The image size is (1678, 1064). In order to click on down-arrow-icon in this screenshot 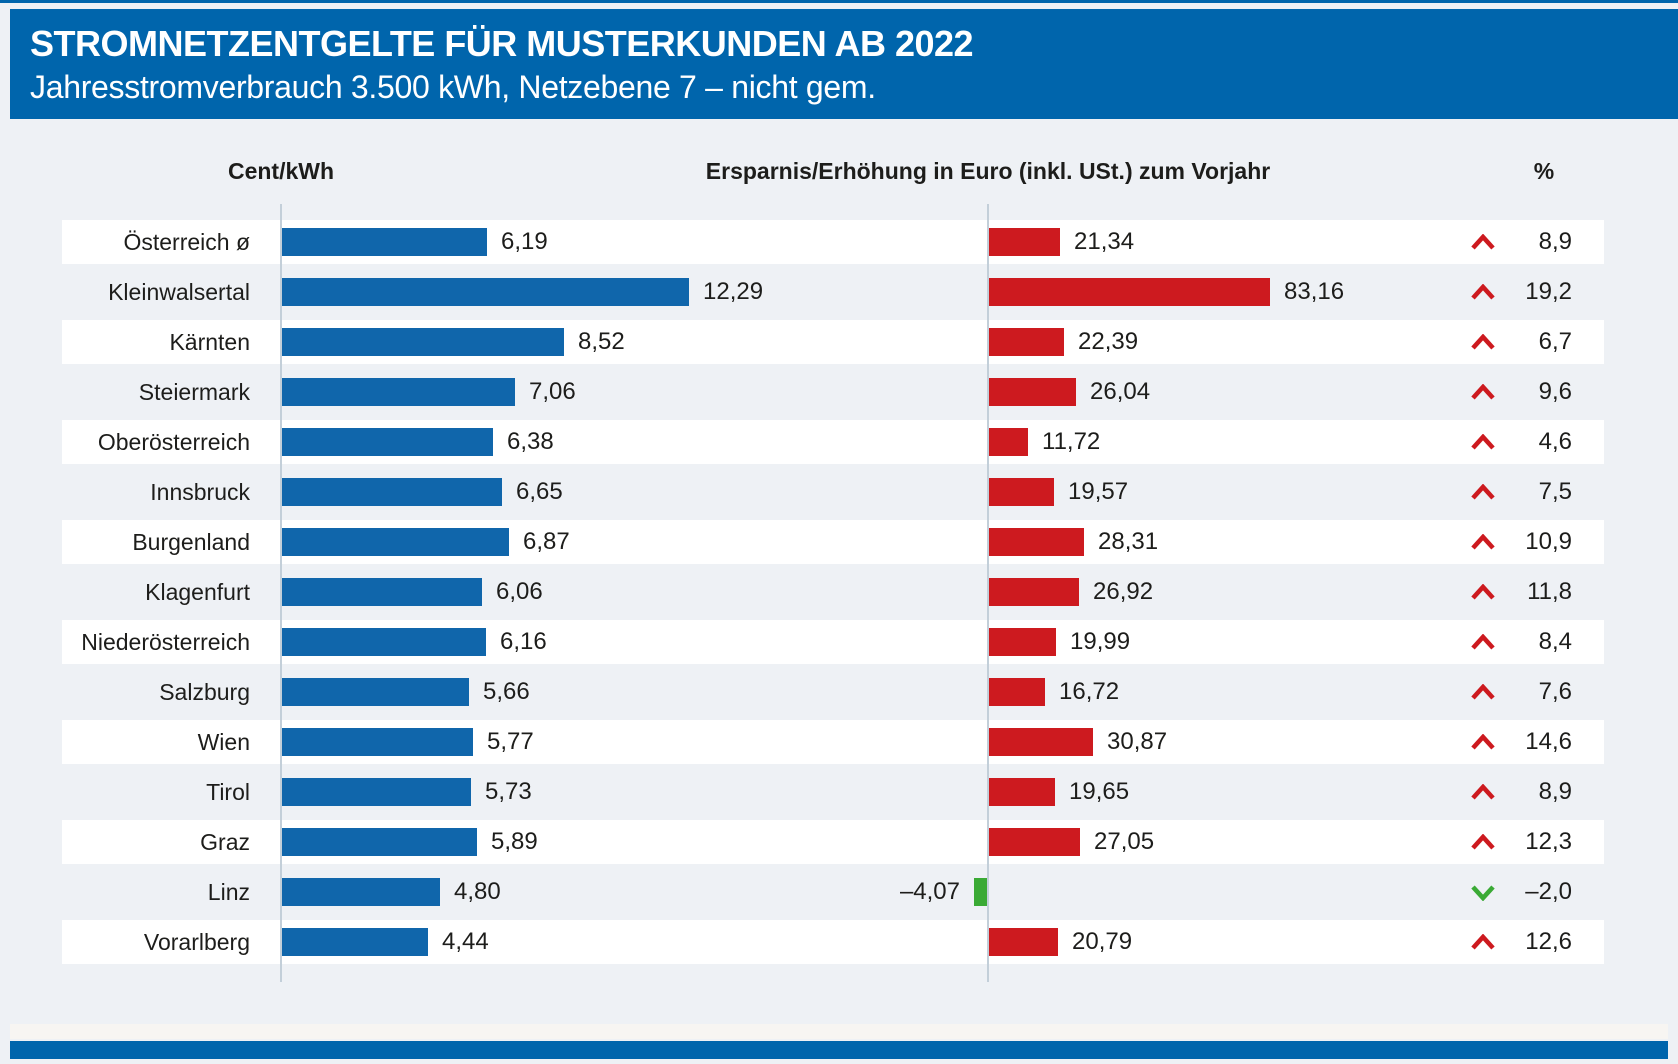, I will do `click(1483, 892)`.